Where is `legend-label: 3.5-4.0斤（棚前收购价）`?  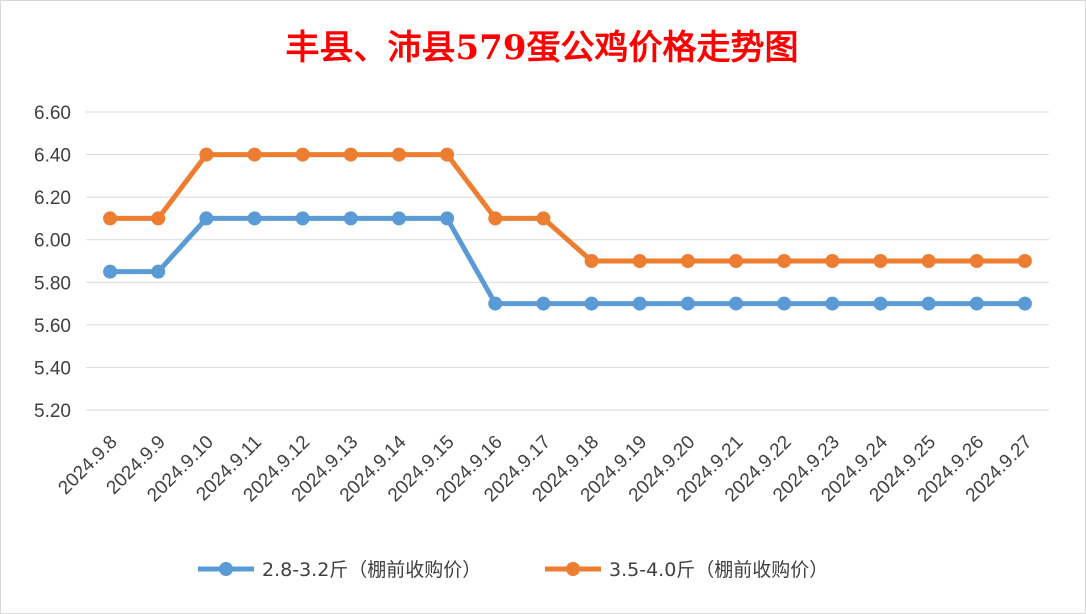
legend-label: 3.5-4.0斤（棚前收购价） is located at coordinates (718, 570).